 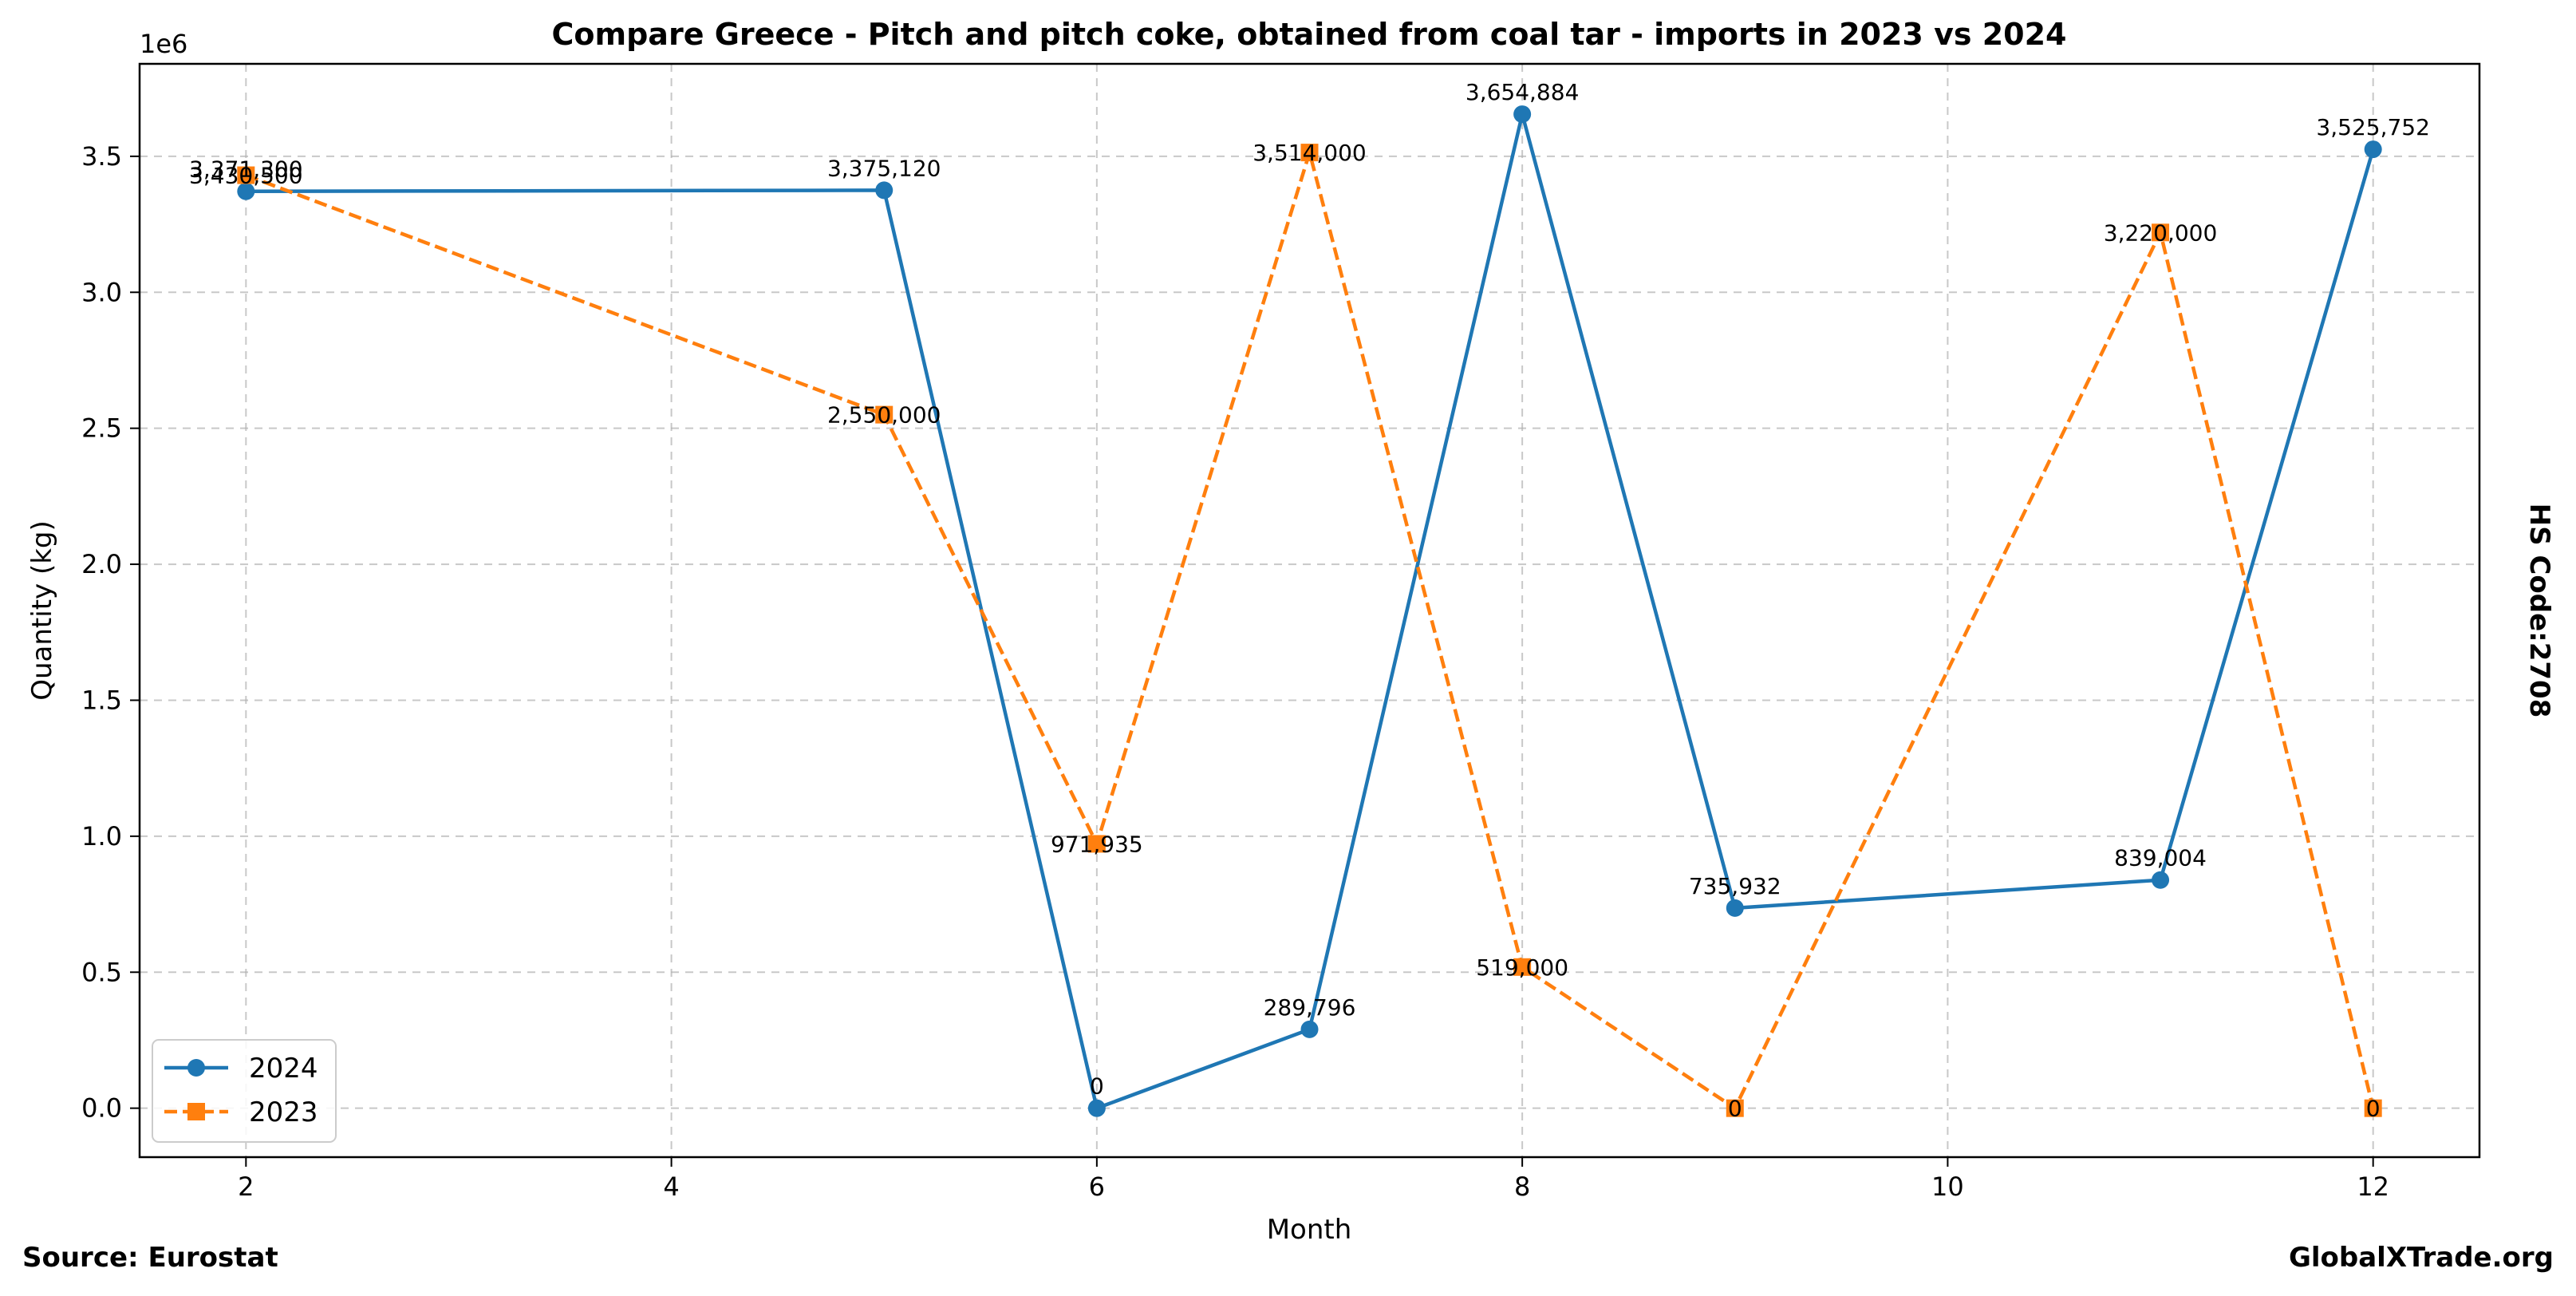 What do you see at coordinates (150, 1258) in the screenshot?
I see `source-label: Source: Eurostat` at bounding box center [150, 1258].